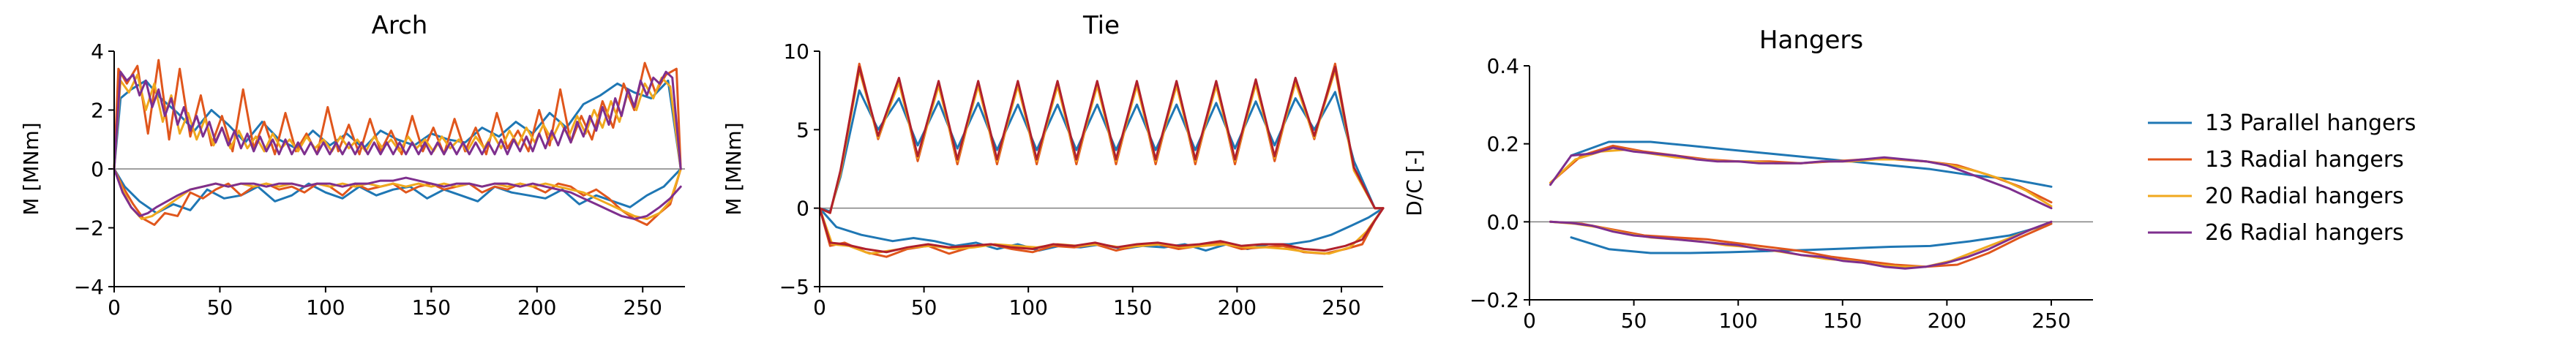 This screenshot has height=351, width=2576. Describe the element at coordinates (819, 307) in the screenshot. I see `tie-x-tick-label: 0` at that location.